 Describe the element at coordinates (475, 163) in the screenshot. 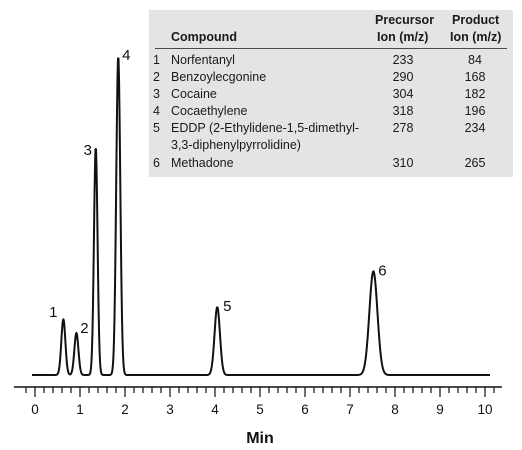

I see `product-ion: 265` at that location.